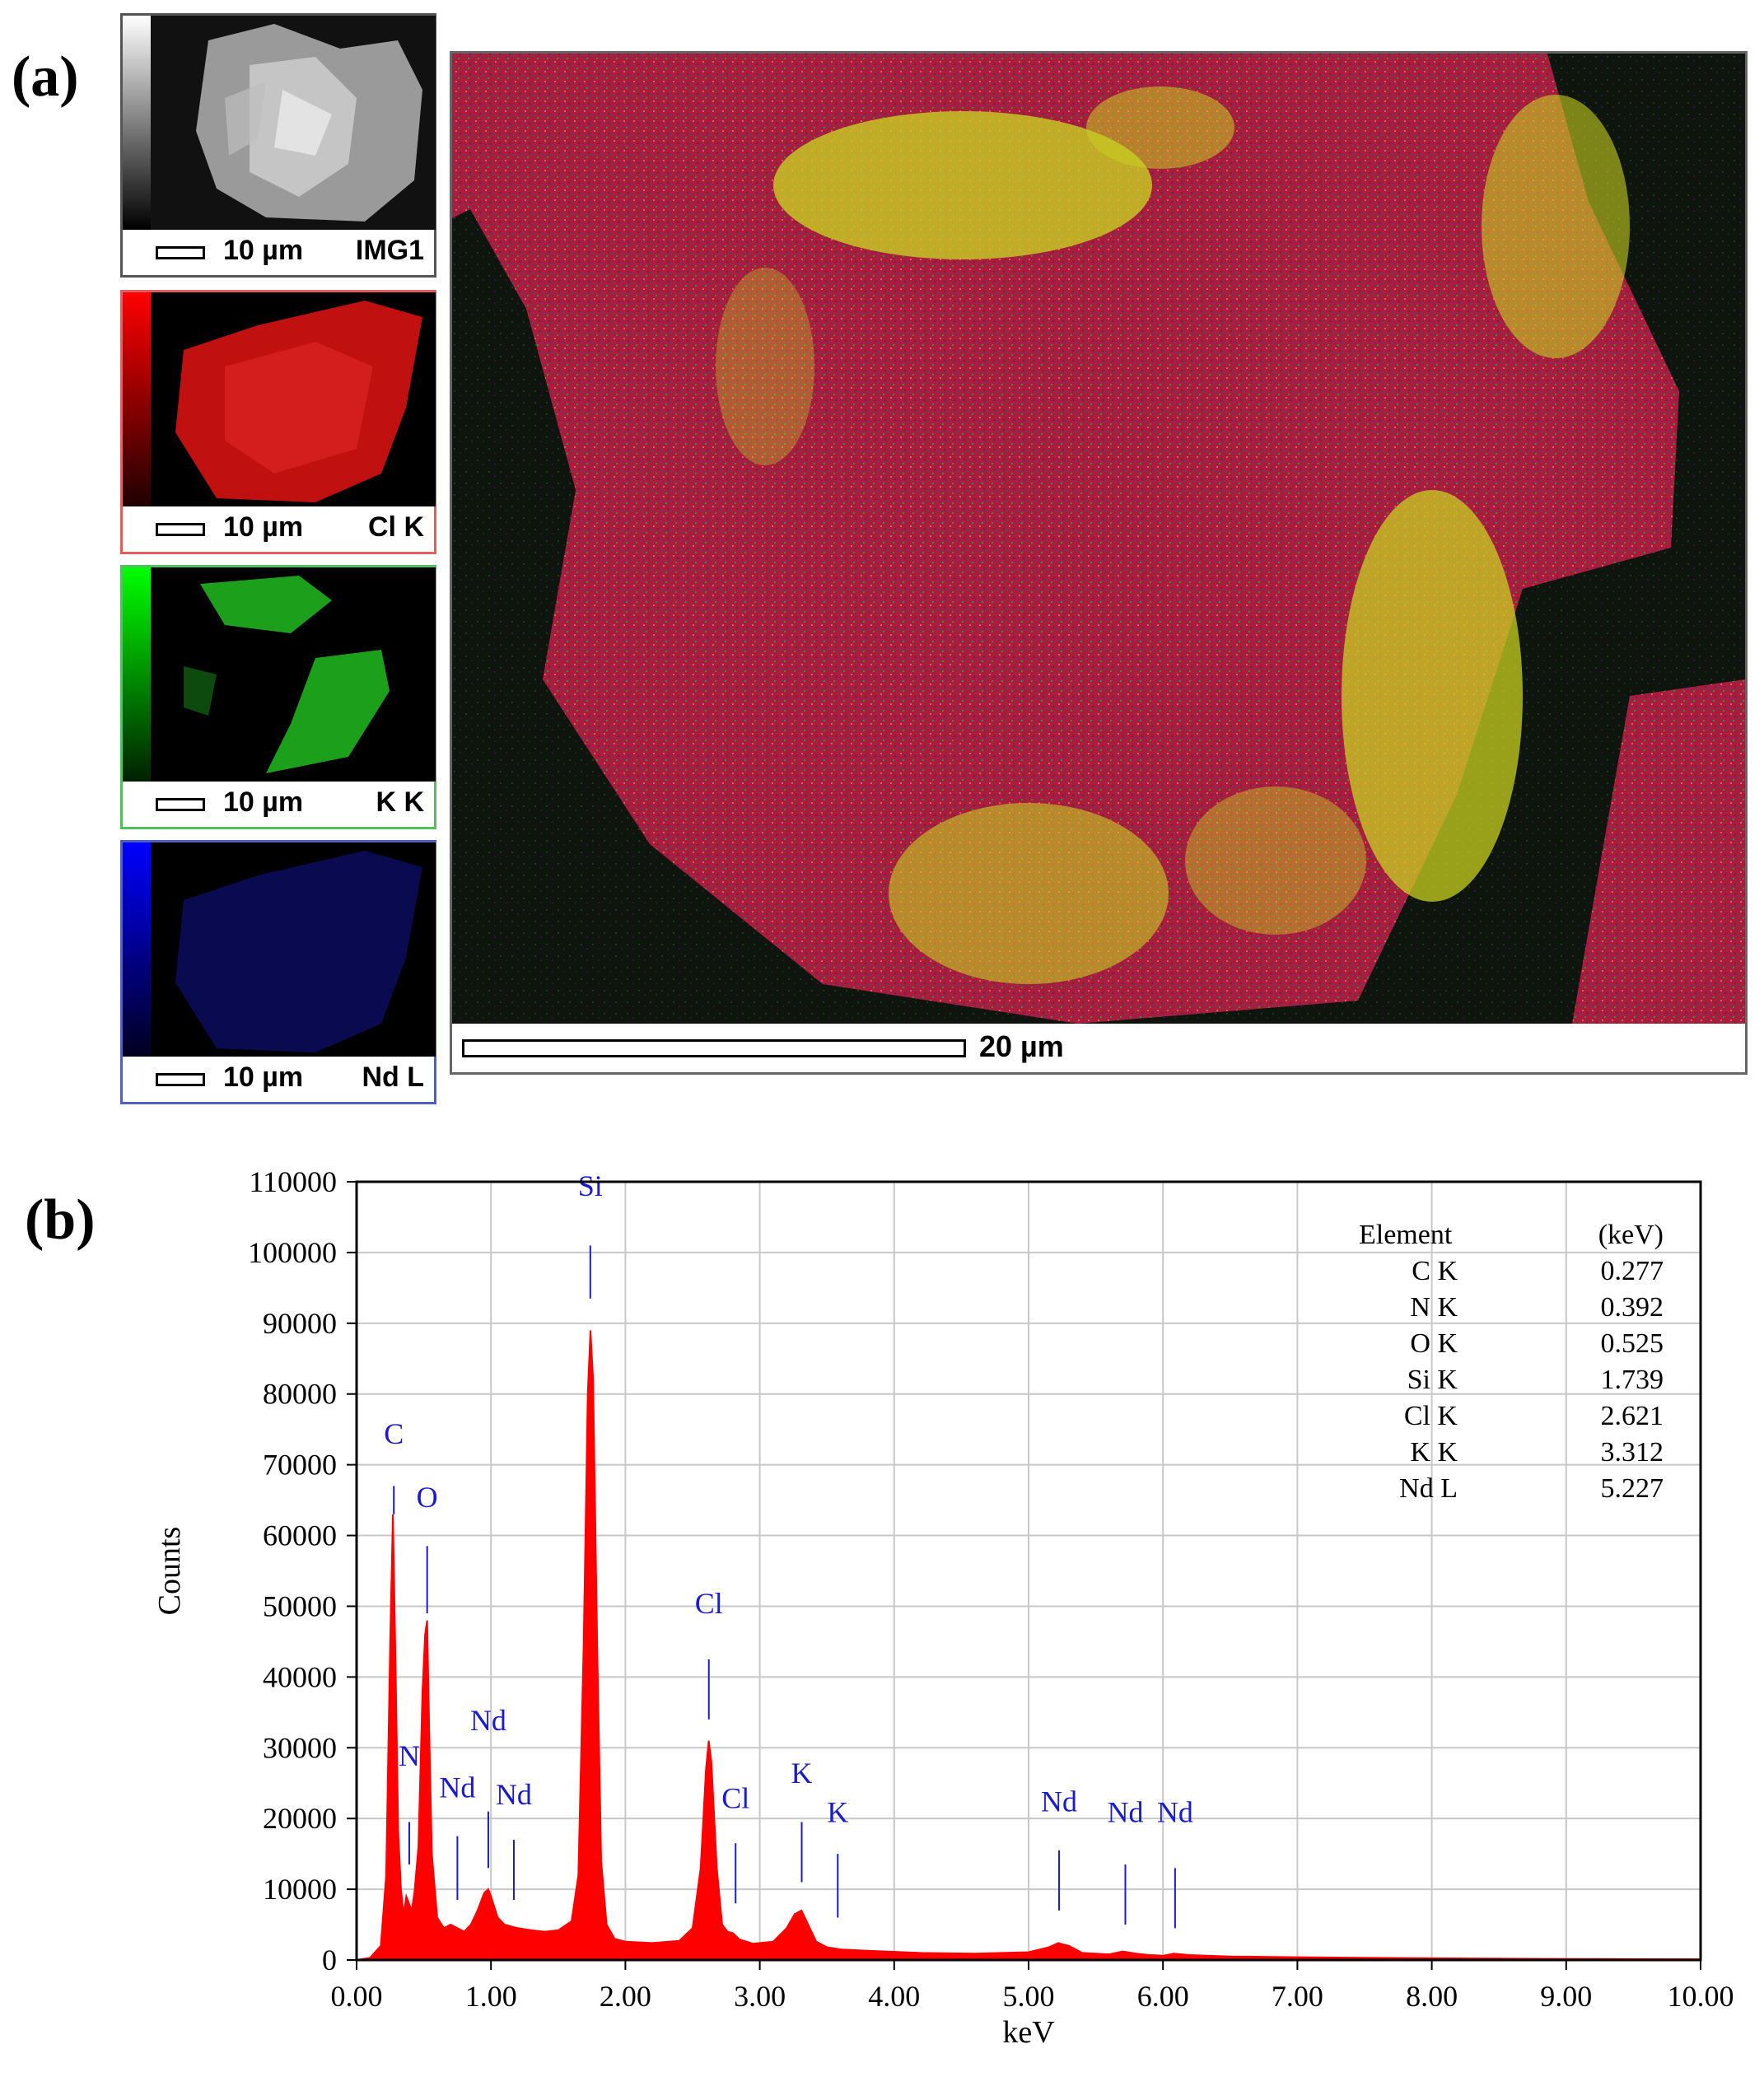 The image size is (1764, 2086). Describe the element at coordinates (293, 1181) in the screenshot. I see `y-tick-label: 110000` at that location.